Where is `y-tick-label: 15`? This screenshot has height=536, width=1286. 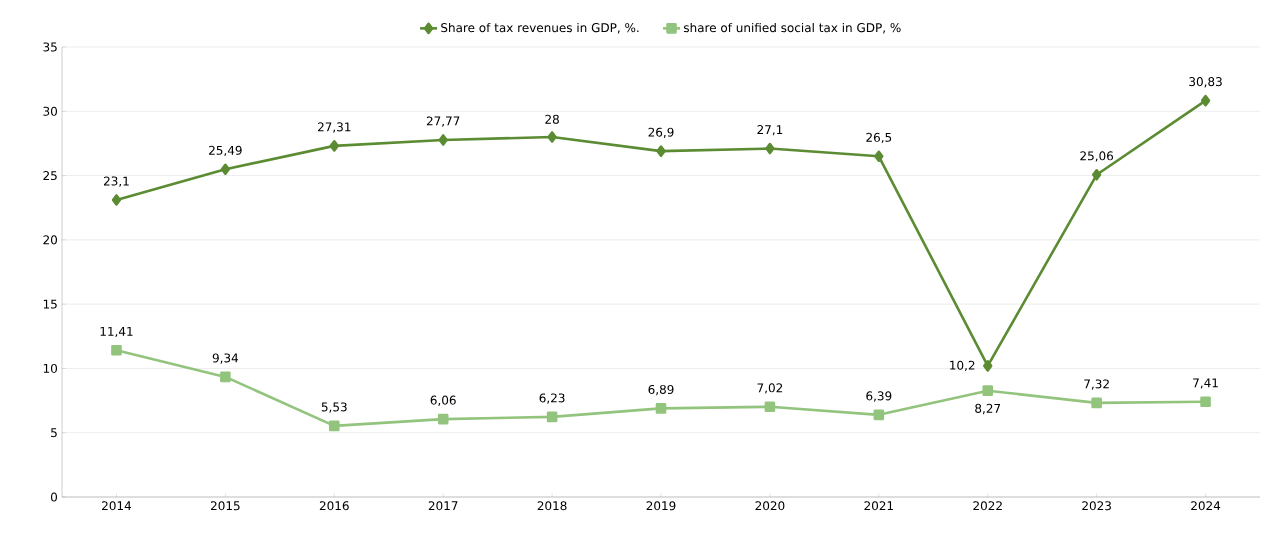 y-tick-label: 15 is located at coordinates (50, 304).